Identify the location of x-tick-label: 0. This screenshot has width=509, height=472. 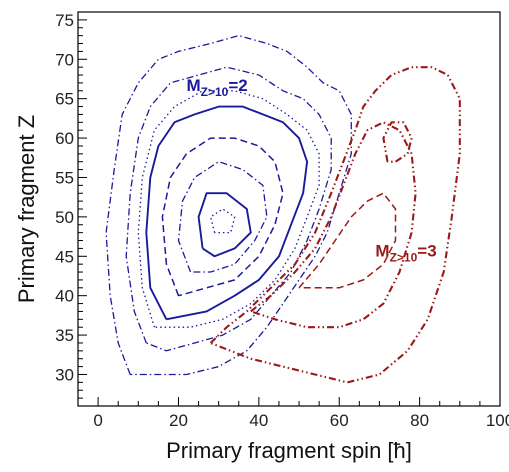
(97, 420).